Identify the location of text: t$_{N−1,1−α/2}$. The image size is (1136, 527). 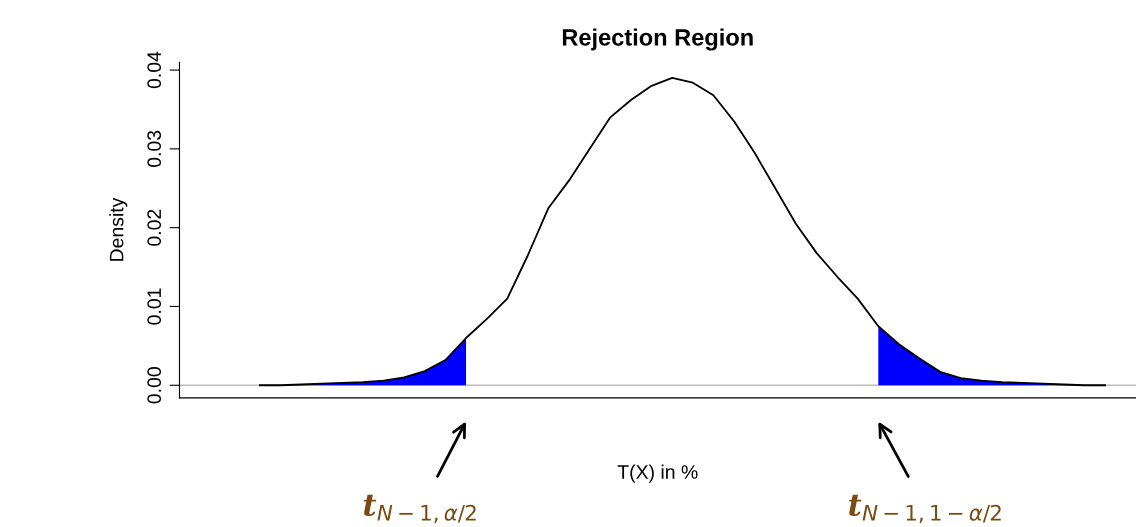
(925, 509).